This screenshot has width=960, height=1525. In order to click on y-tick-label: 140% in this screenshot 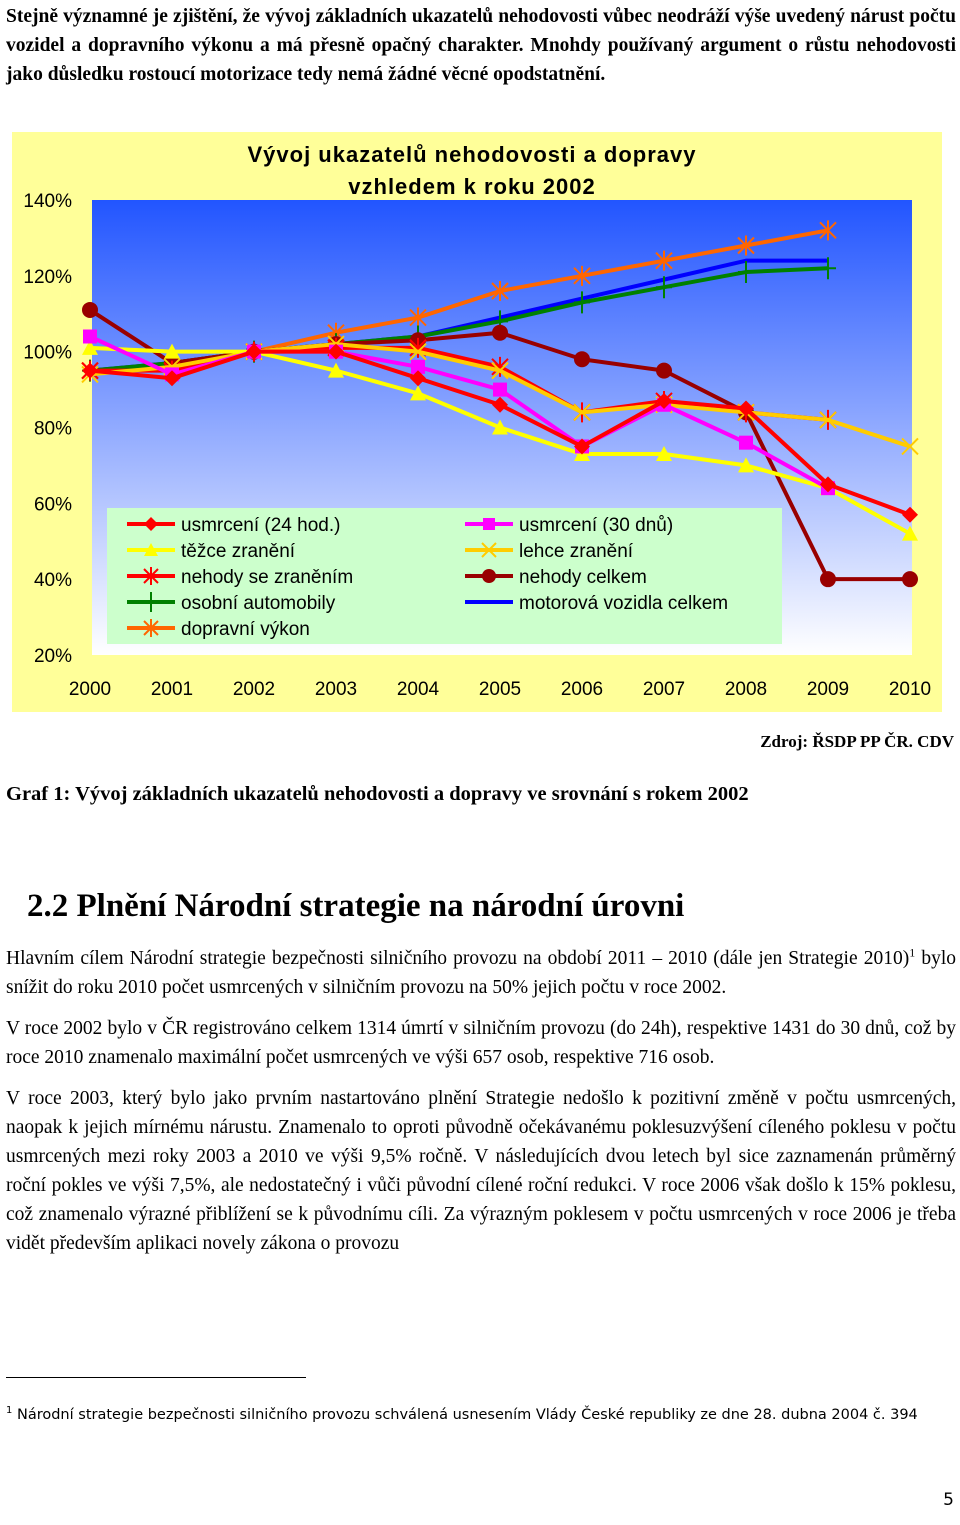, I will do `click(47, 201)`.